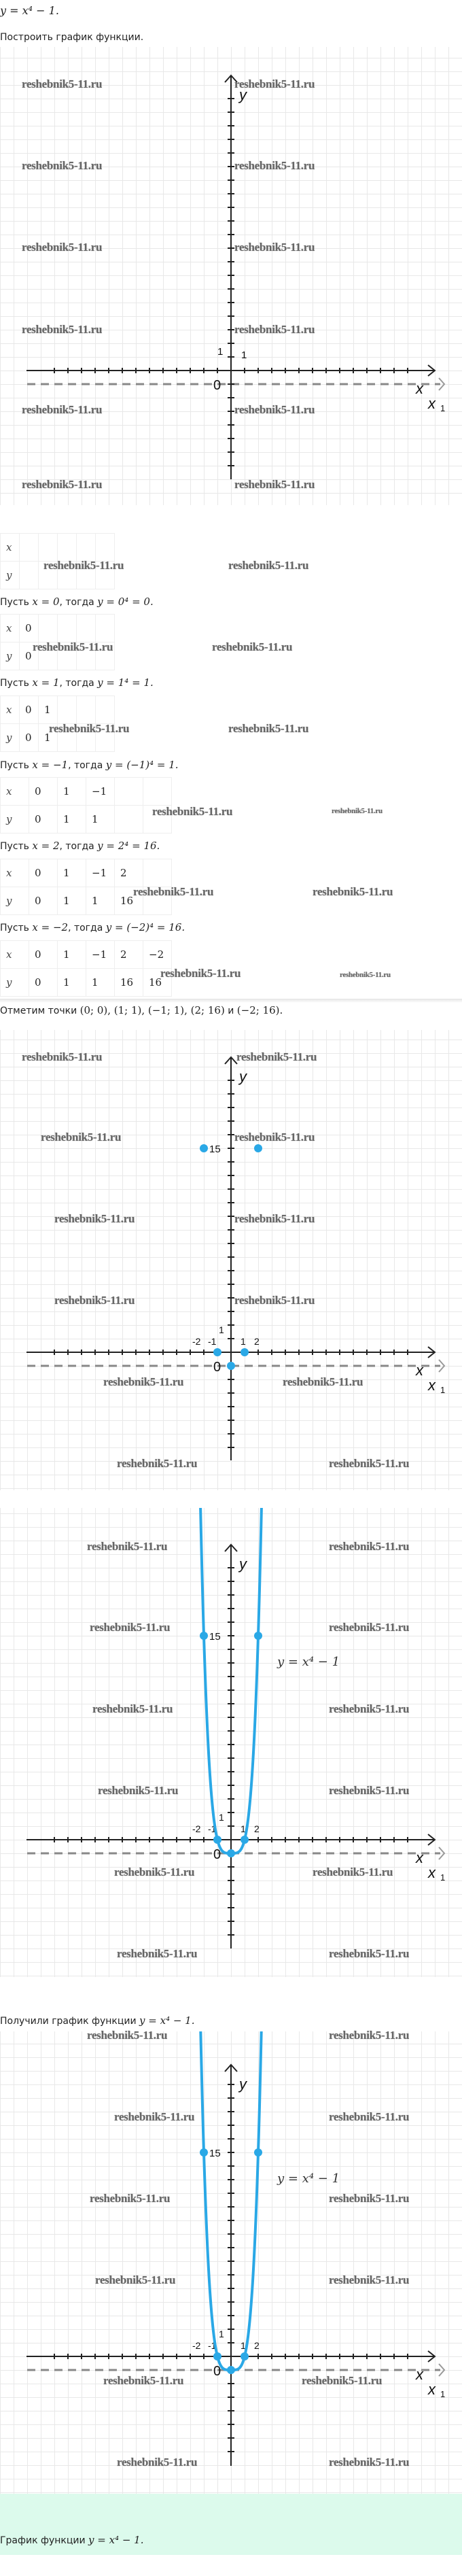  I want to click on table-row-x: x, so click(57, 547).